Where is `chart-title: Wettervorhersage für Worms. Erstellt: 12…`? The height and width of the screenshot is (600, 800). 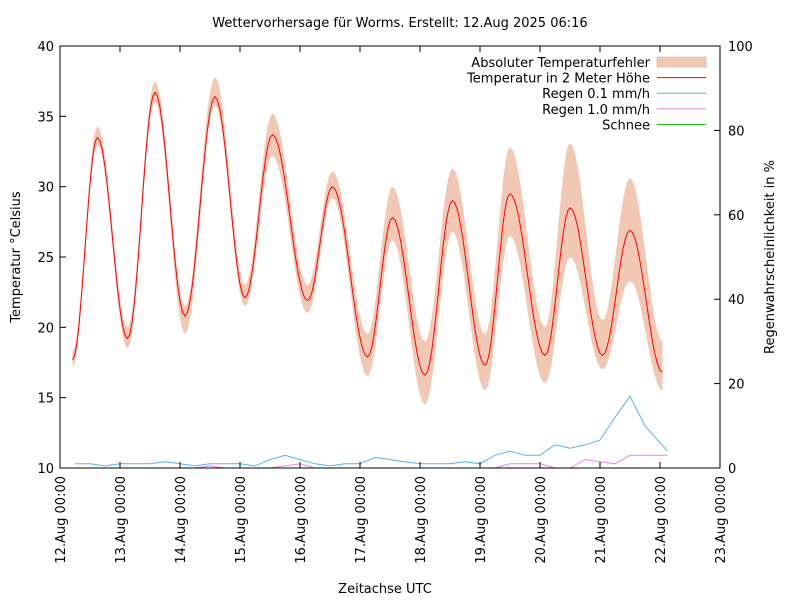 chart-title: Wettervorhersage für Worms. Erstellt: 12… is located at coordinates (399, 23).